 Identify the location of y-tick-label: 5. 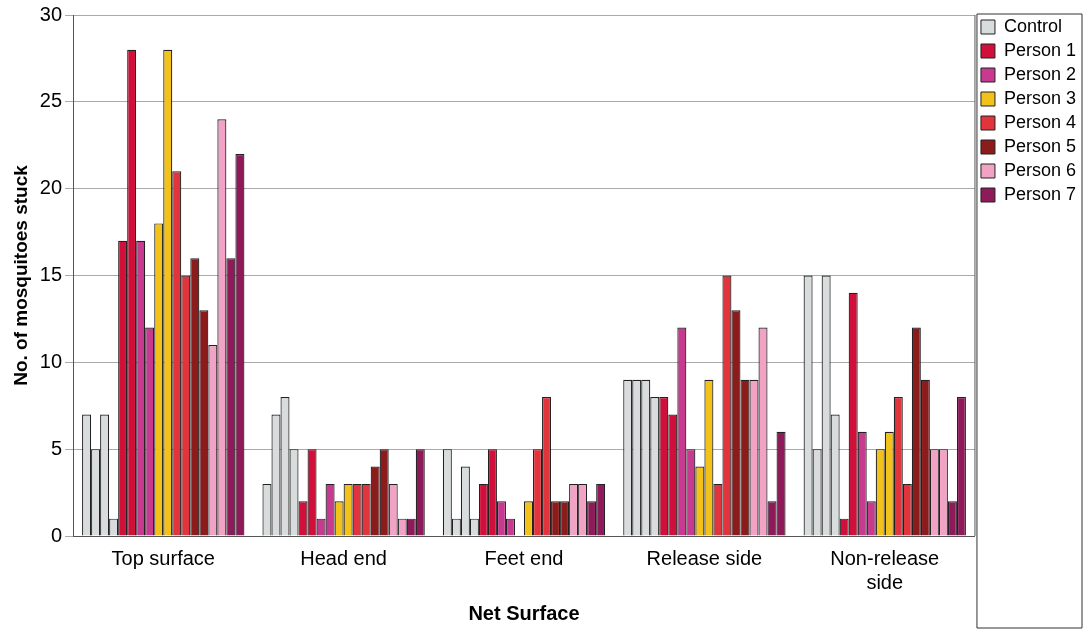
(56, 447).